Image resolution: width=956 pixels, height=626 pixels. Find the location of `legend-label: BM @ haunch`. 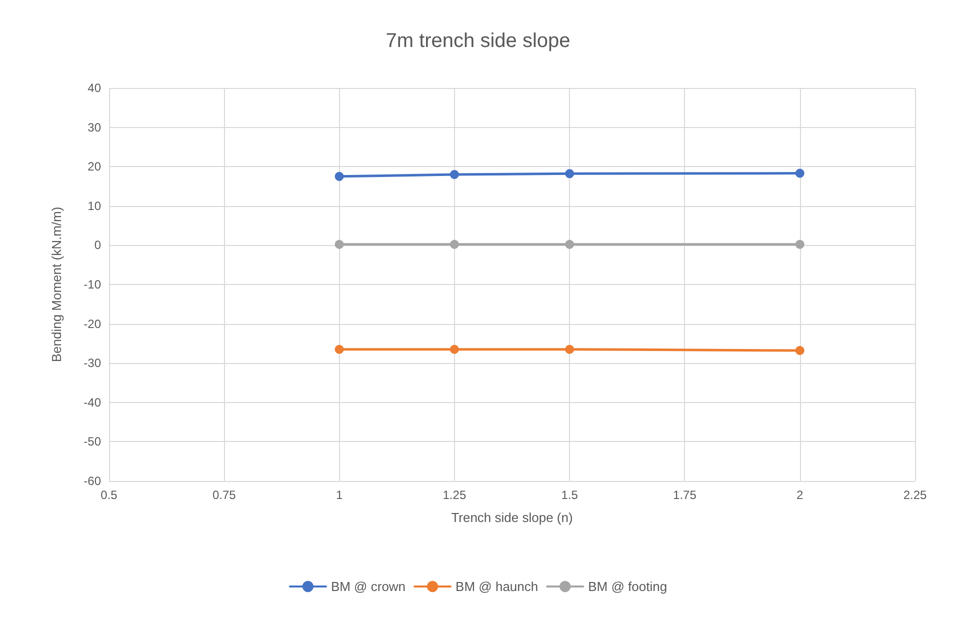

legend-label: BM @ haunch is located at coordinates (497, 586).